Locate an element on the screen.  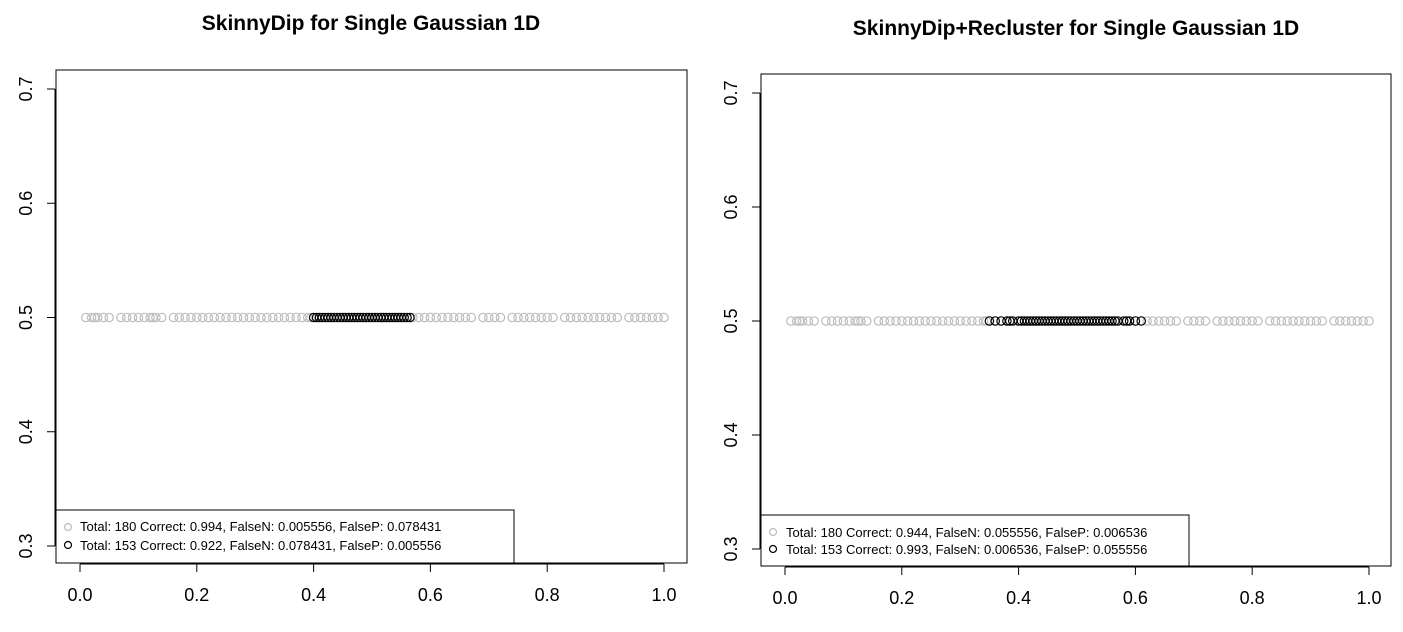
plot-1-points is located at coordinates (375, 317).